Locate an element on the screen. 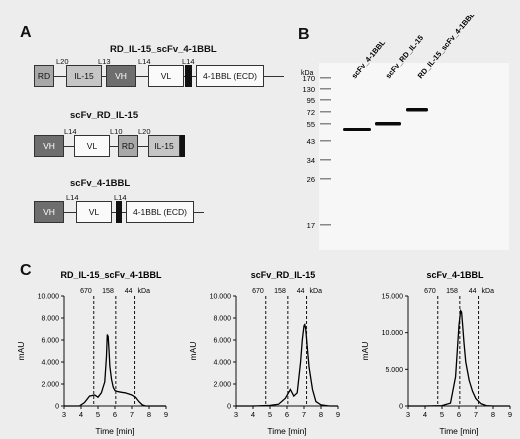 This screenshot has width=520, height=439. construct-1-rd-domain: RD is located at coordinates (44, 76).